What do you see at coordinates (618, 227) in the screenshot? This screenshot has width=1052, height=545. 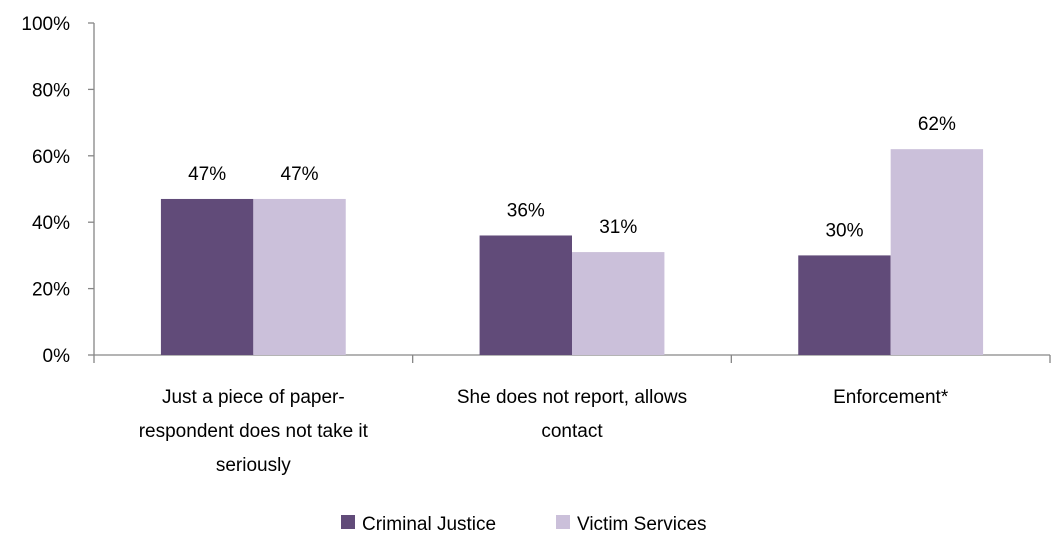 I see `data-label: 31%` at bounding box center [618, 227].